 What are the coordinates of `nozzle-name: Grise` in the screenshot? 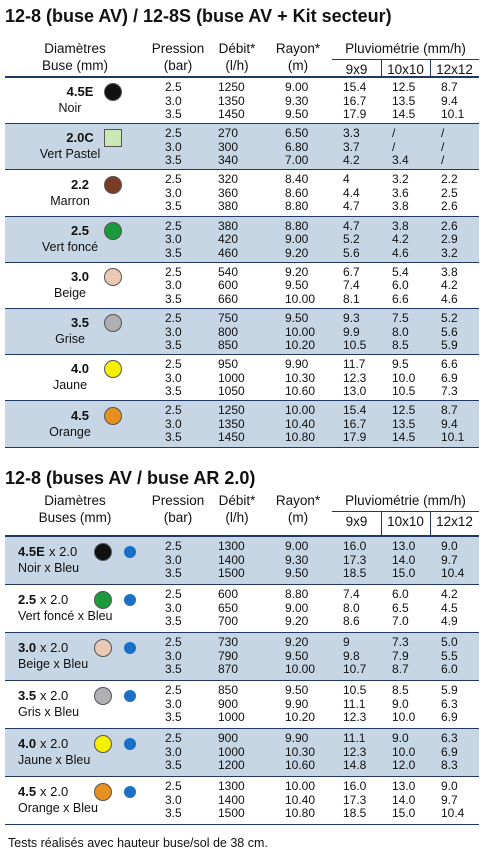 It's located at (70, 339).